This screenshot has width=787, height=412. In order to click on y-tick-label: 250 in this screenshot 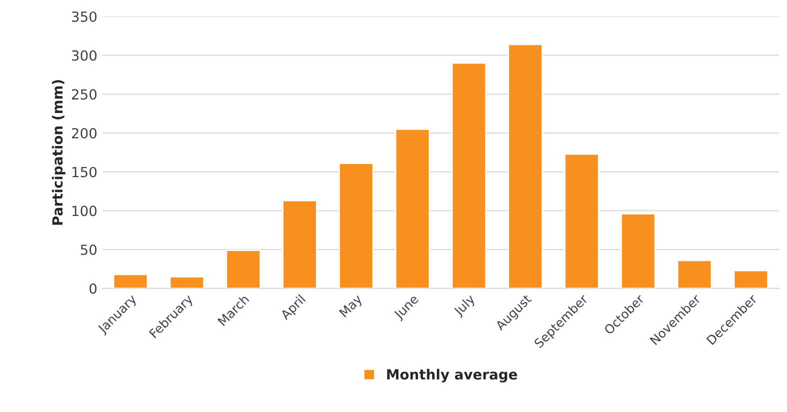, I will do `click(84, 94)`.